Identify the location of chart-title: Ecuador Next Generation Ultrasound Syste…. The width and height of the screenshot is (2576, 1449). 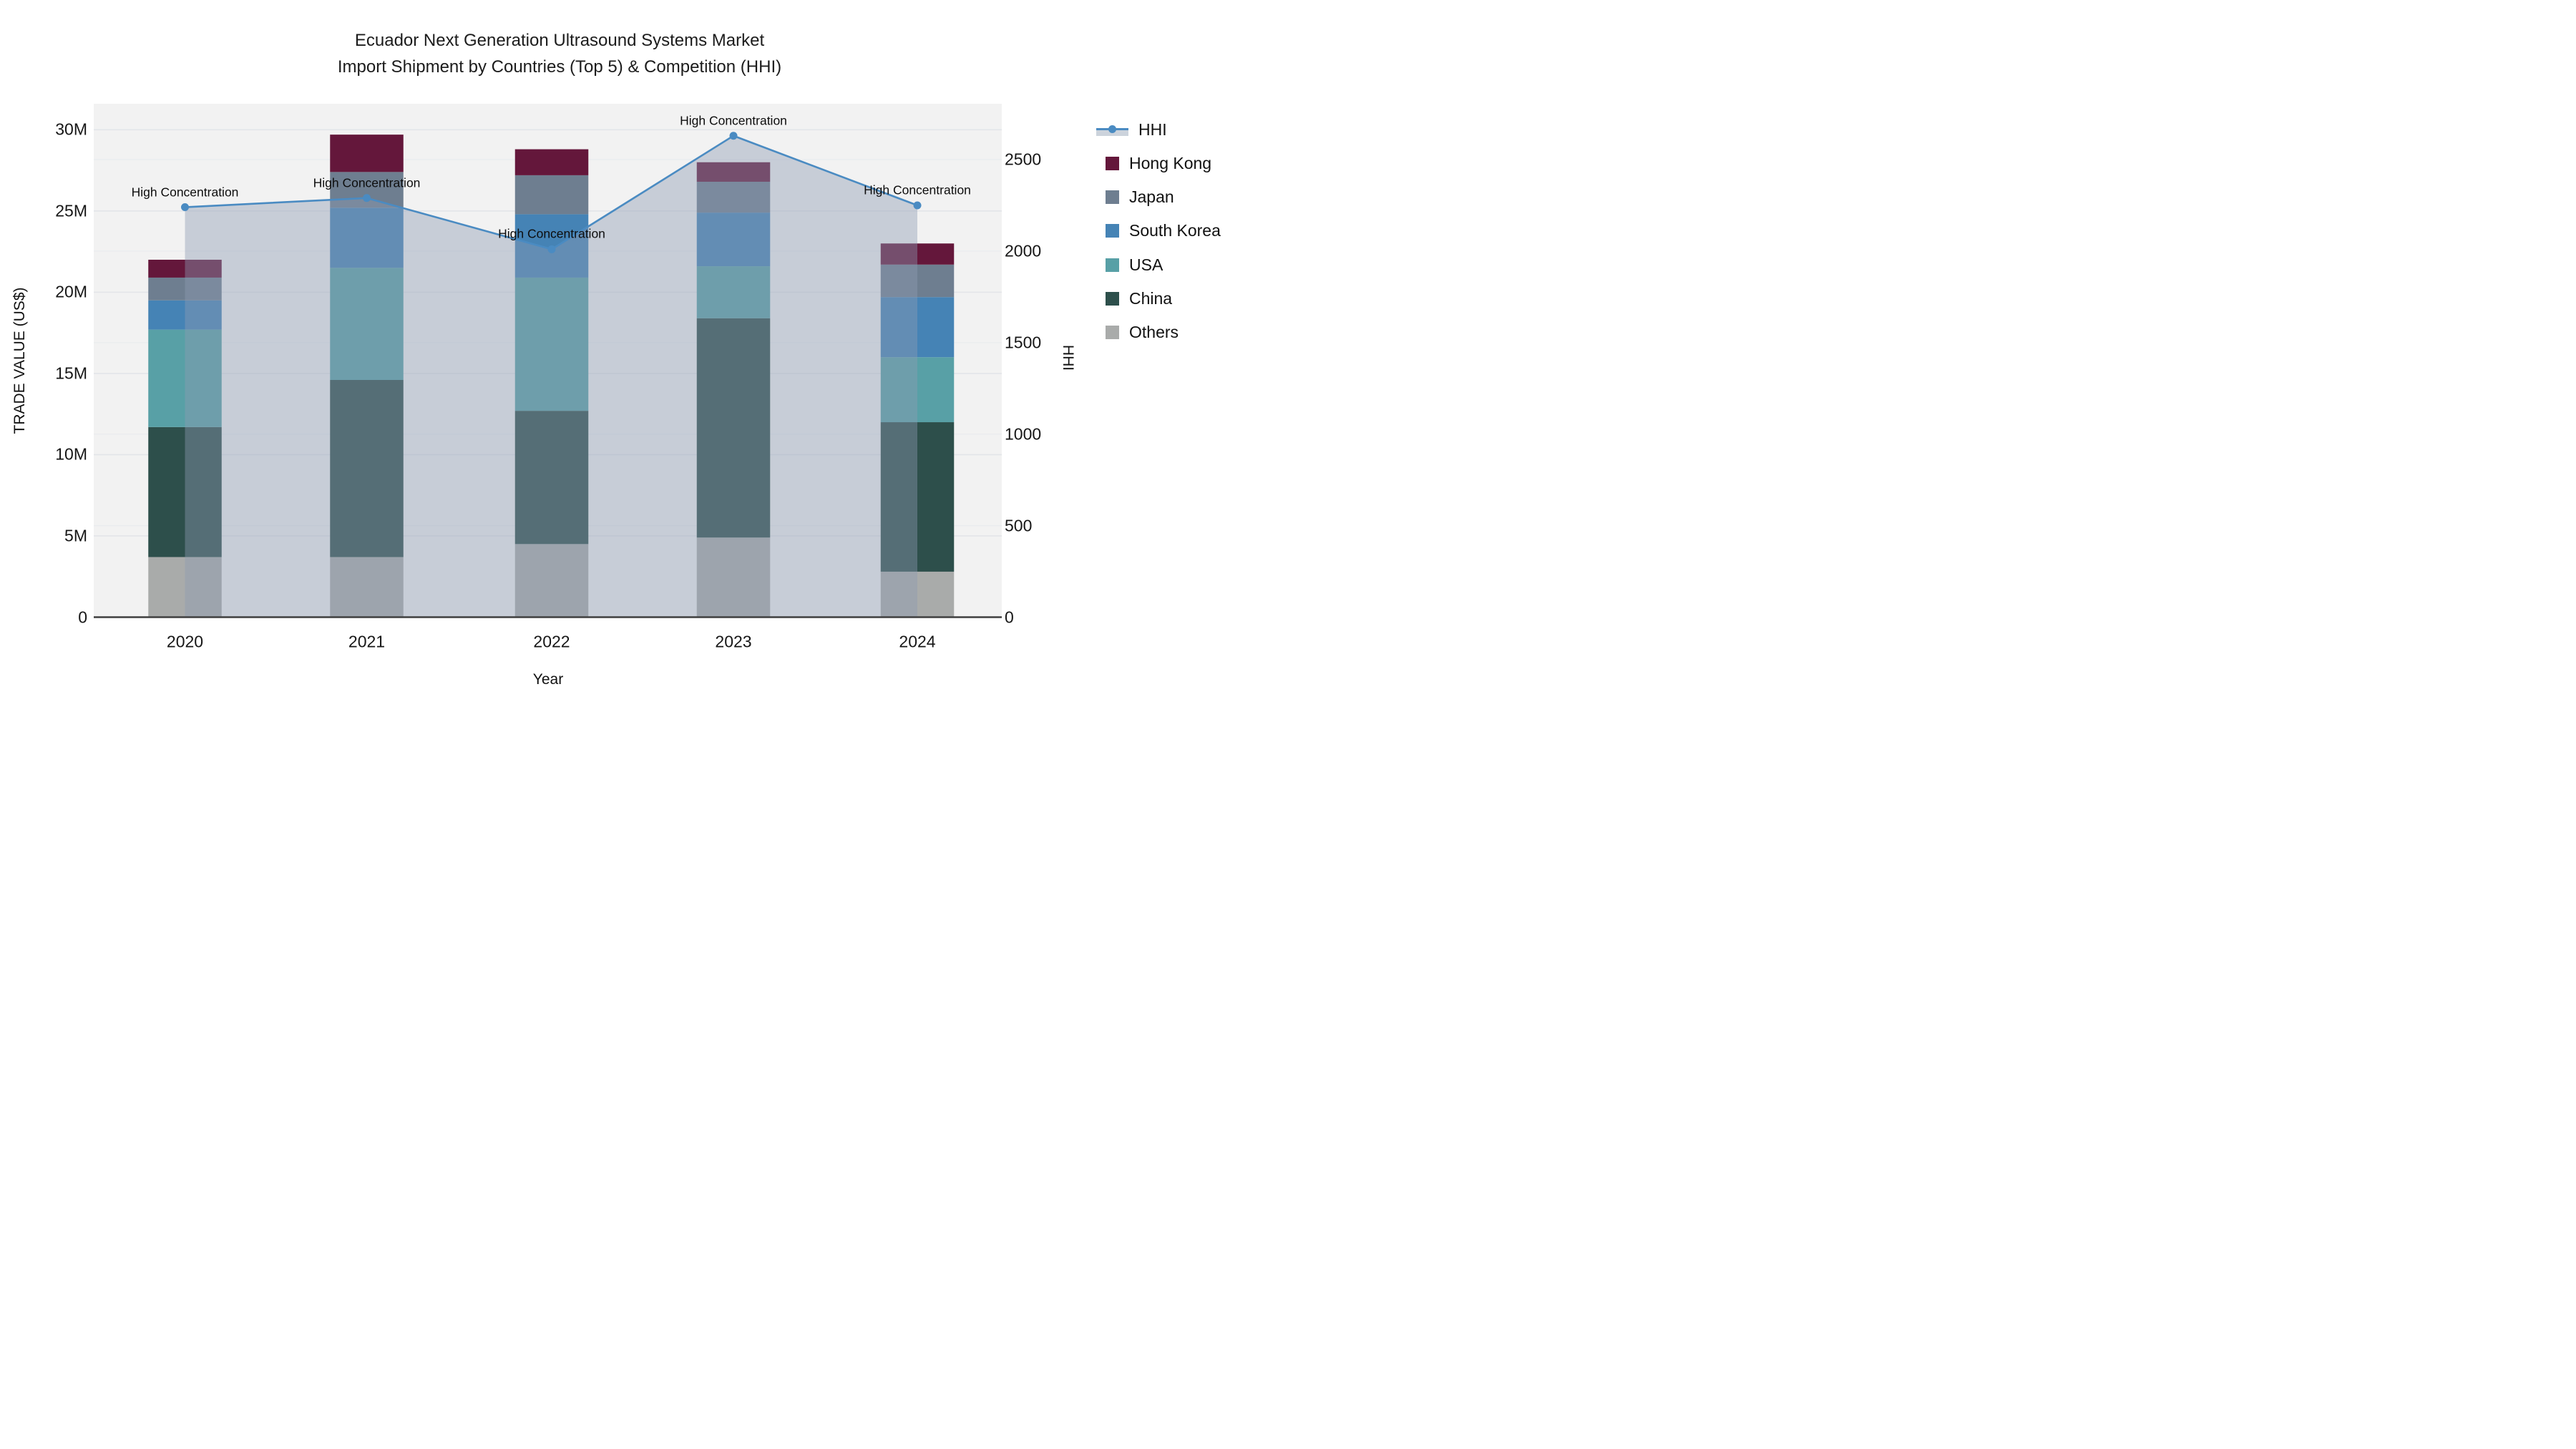
(559, 53).